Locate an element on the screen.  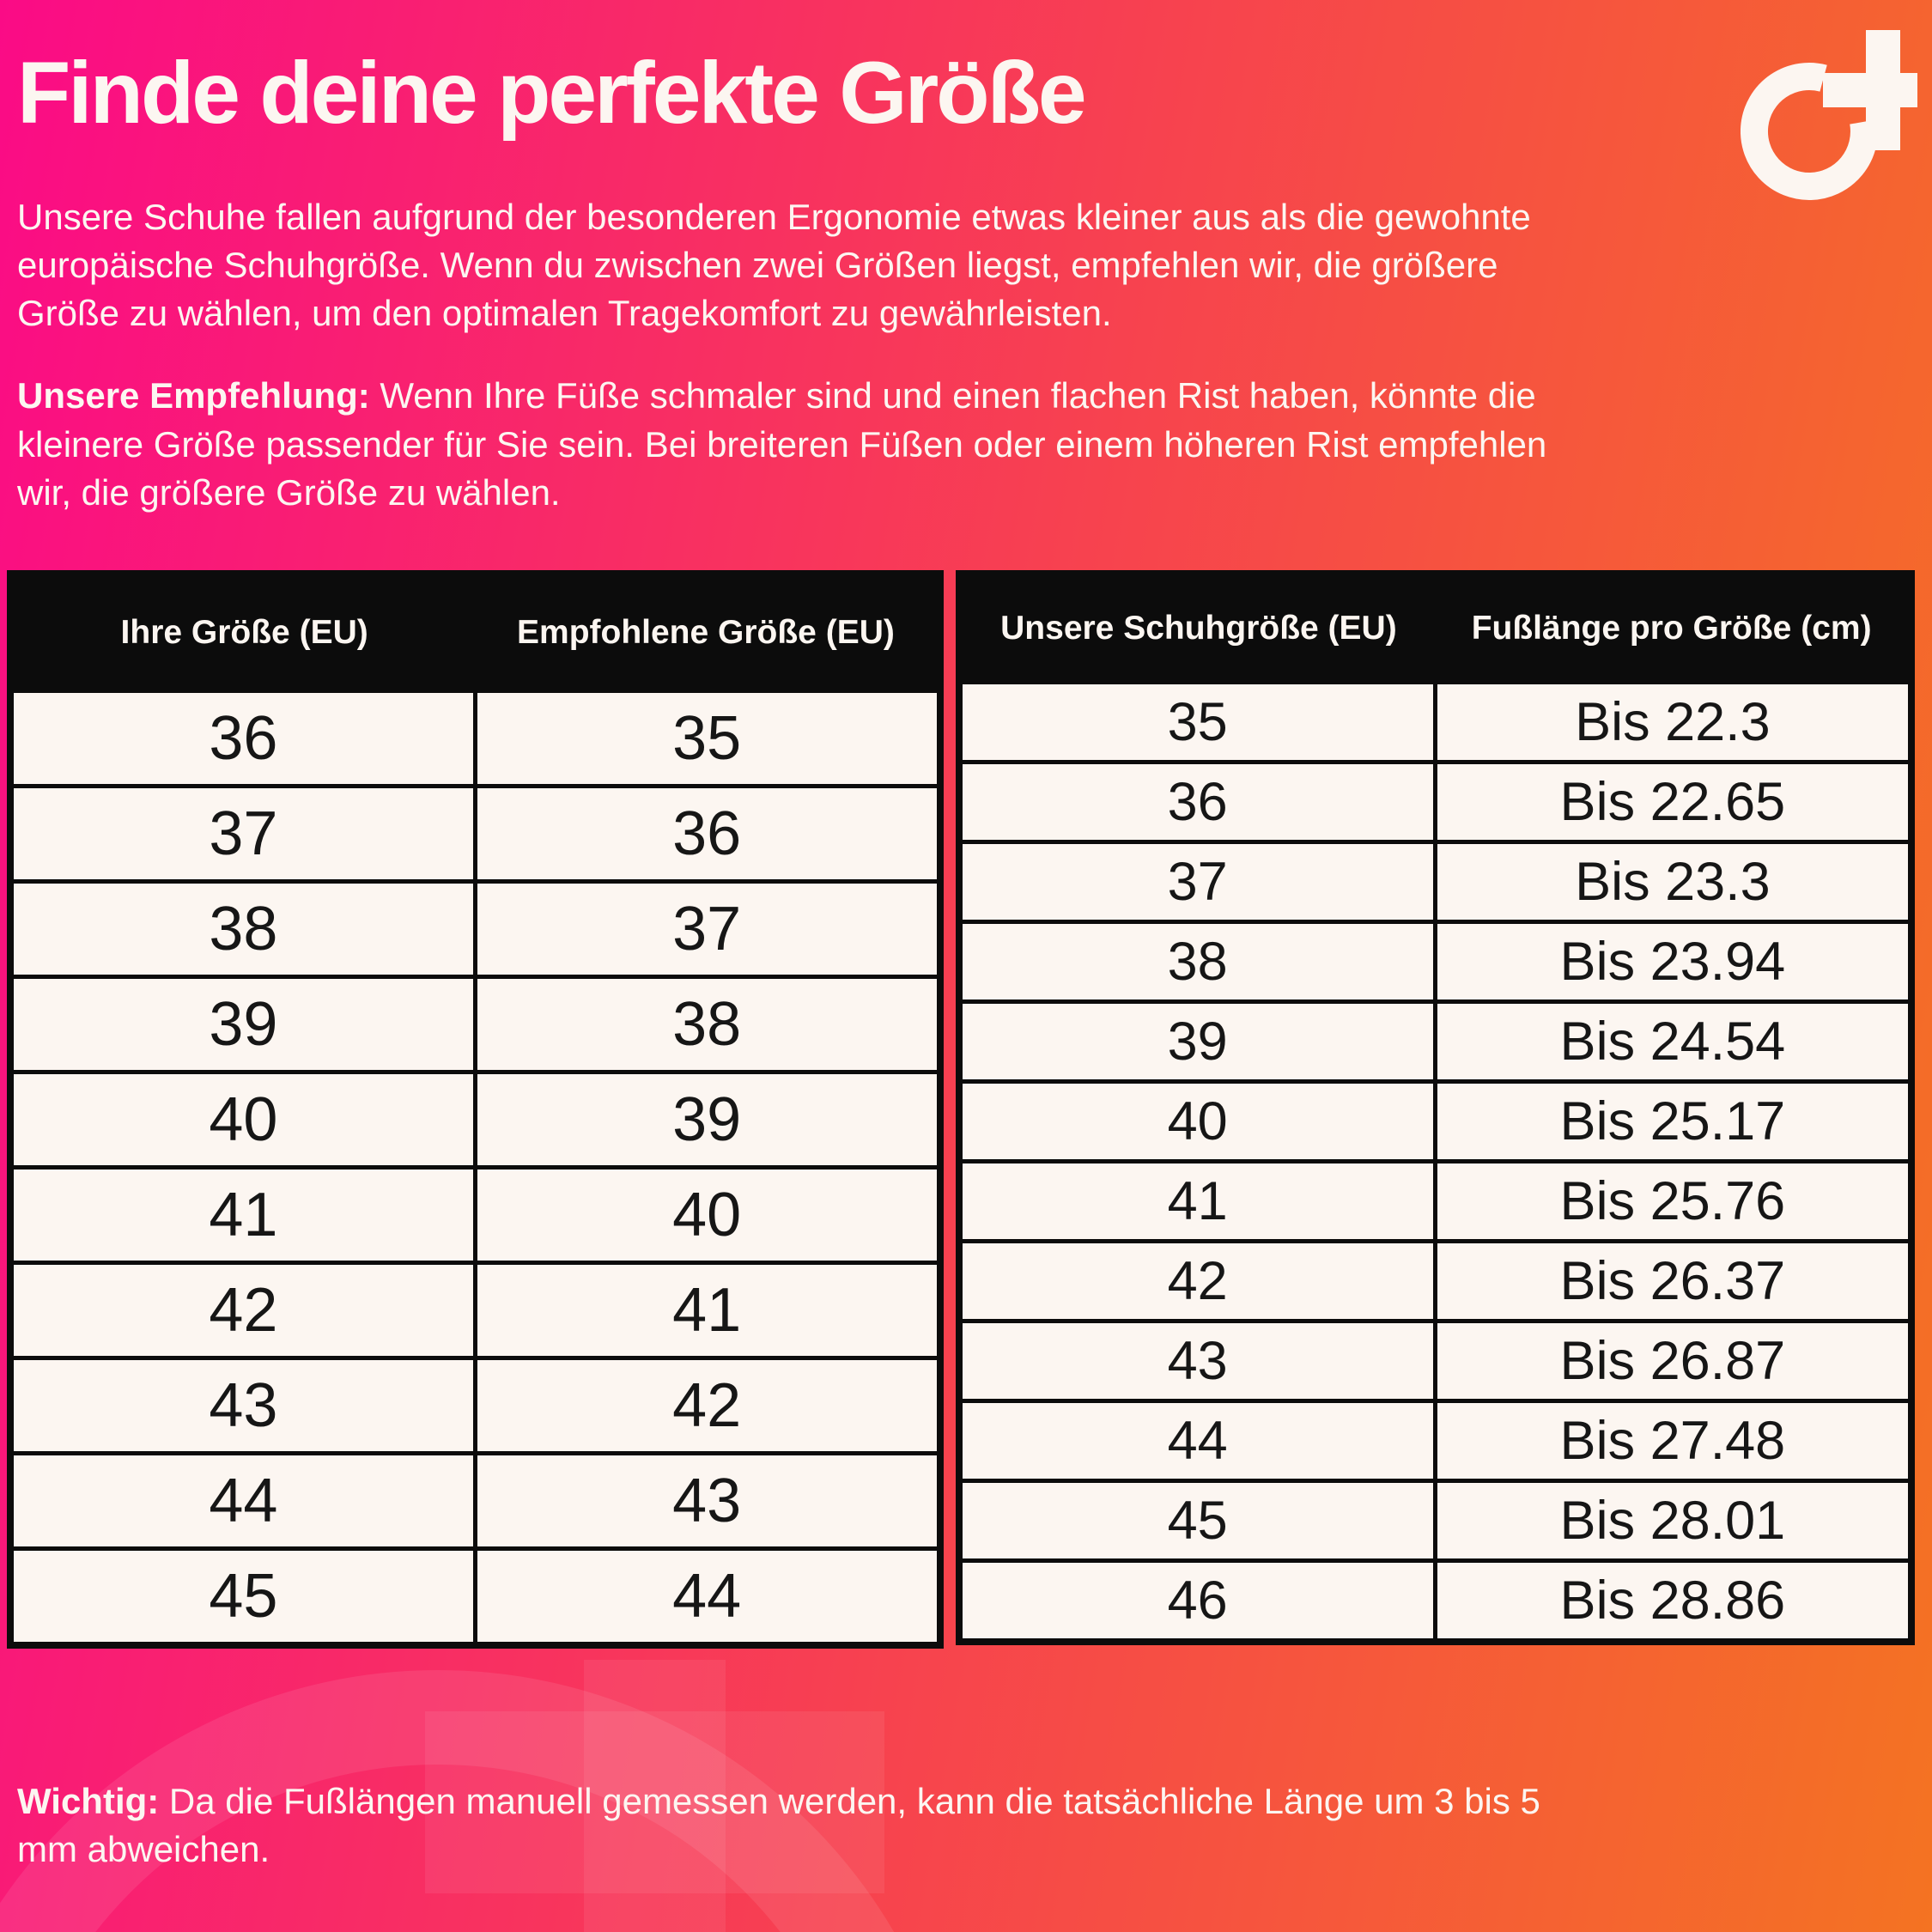
table-row: 41 Bis 25.76 is located at coordinates (1436, 1202).